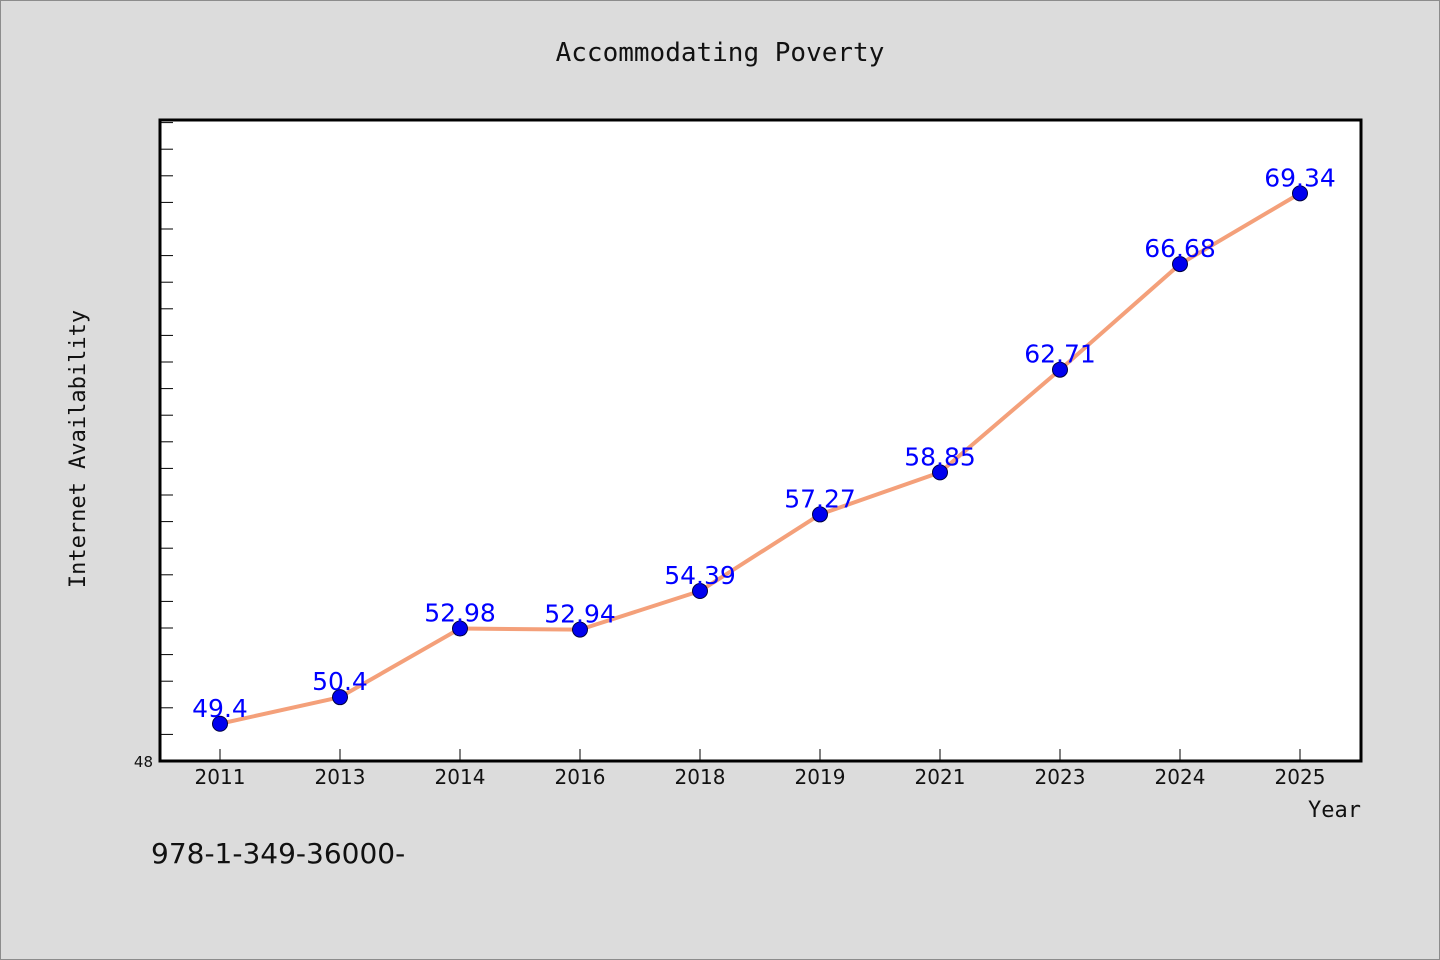 The height and width of the screenshot is (960, 1440). What do you see at coordinates (820, 498) in the screenshot?
I see `data-label: 57.27` at bounding box center [820, 498].